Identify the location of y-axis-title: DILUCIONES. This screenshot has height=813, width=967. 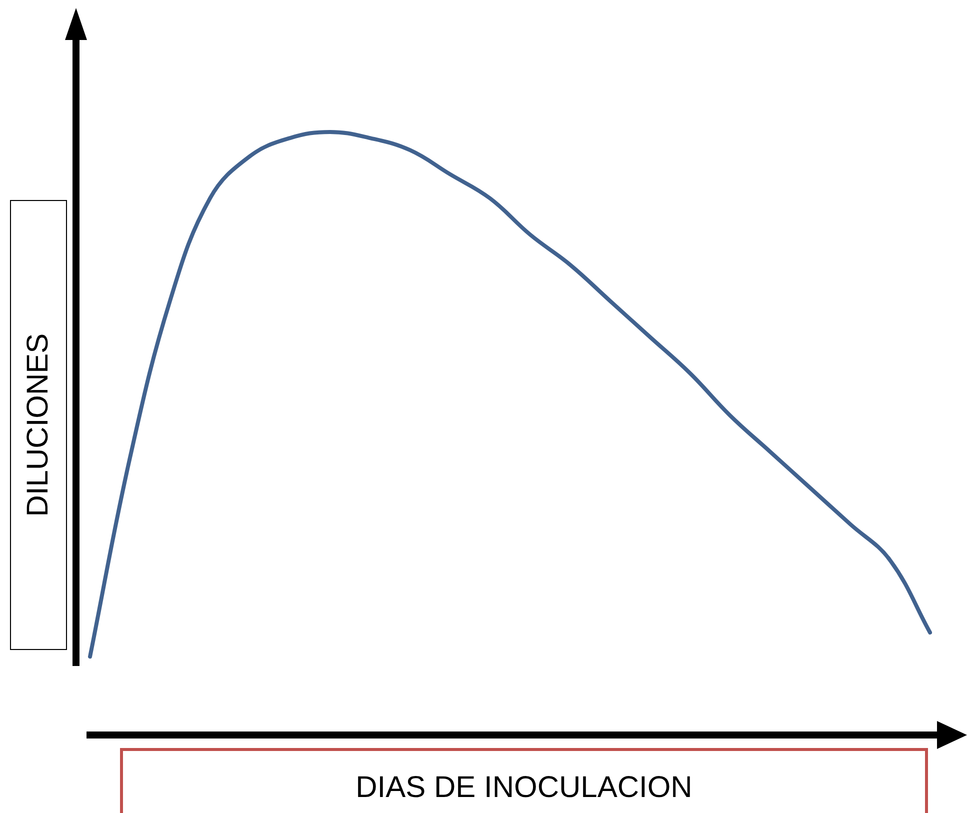
(39, 425).